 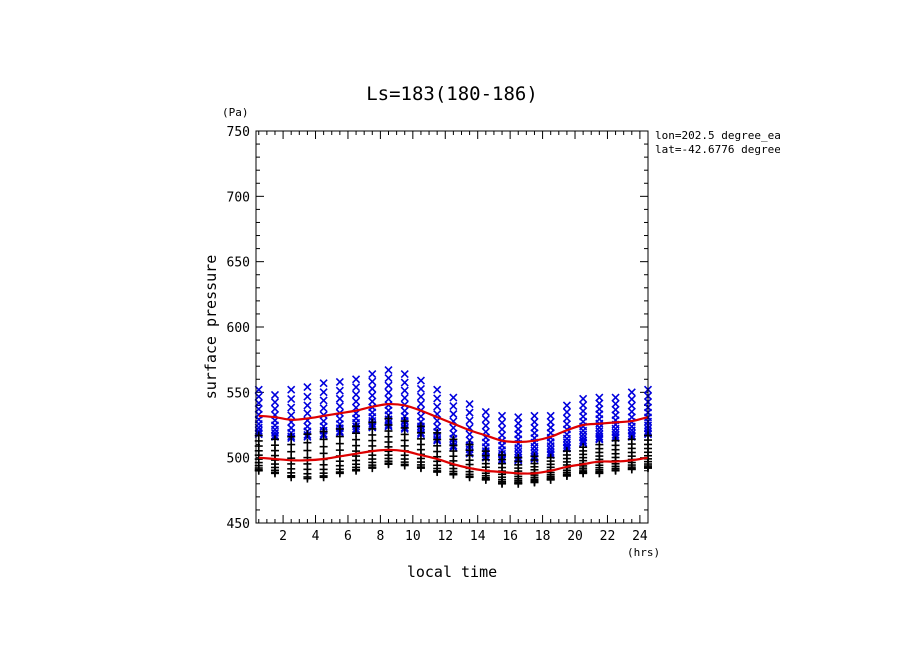 What do you see at coordinates (643, 552) in the screenshot?
I see `x-unit-label: (hrs)` at bounding box center [643, 552].